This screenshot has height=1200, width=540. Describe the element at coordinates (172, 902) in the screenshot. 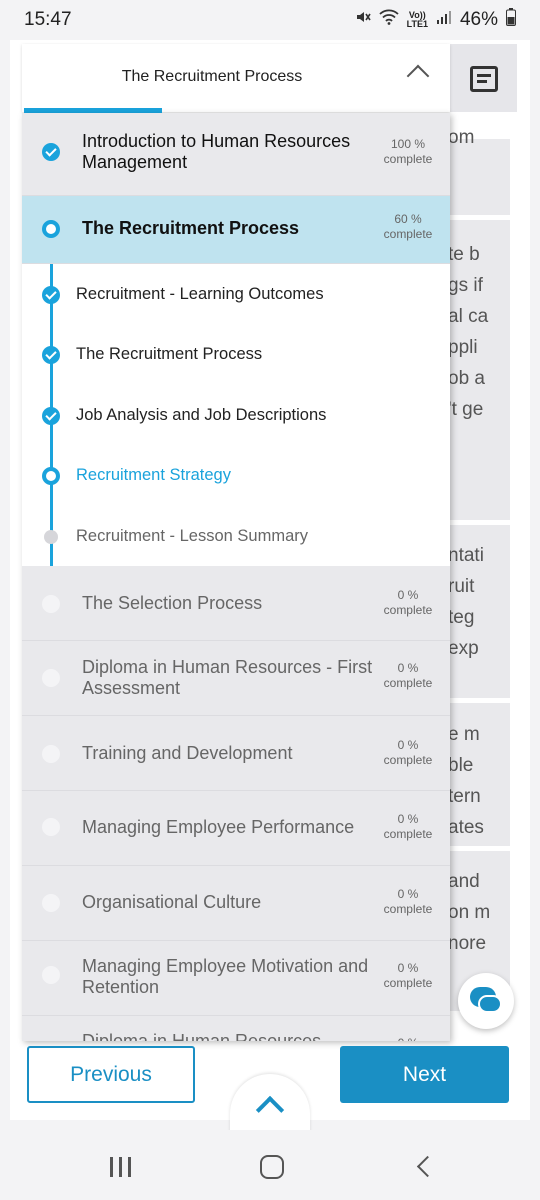

I see `module-title: Organisational Culture` at that location.